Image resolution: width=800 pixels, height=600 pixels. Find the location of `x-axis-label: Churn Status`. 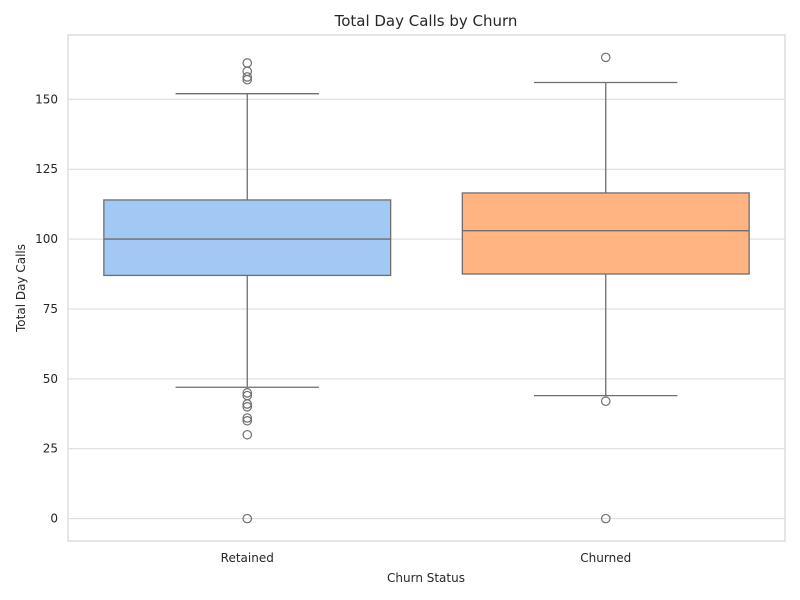

x-axis-label: Churn Status is located at coordinates (426, 578).